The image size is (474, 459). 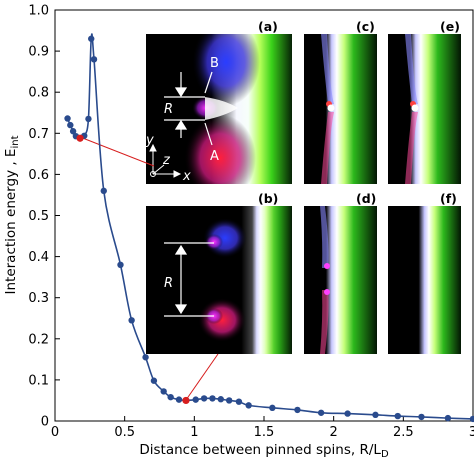 I want to click on x-axis-title-subscript: D, so click(x=385, y=454).